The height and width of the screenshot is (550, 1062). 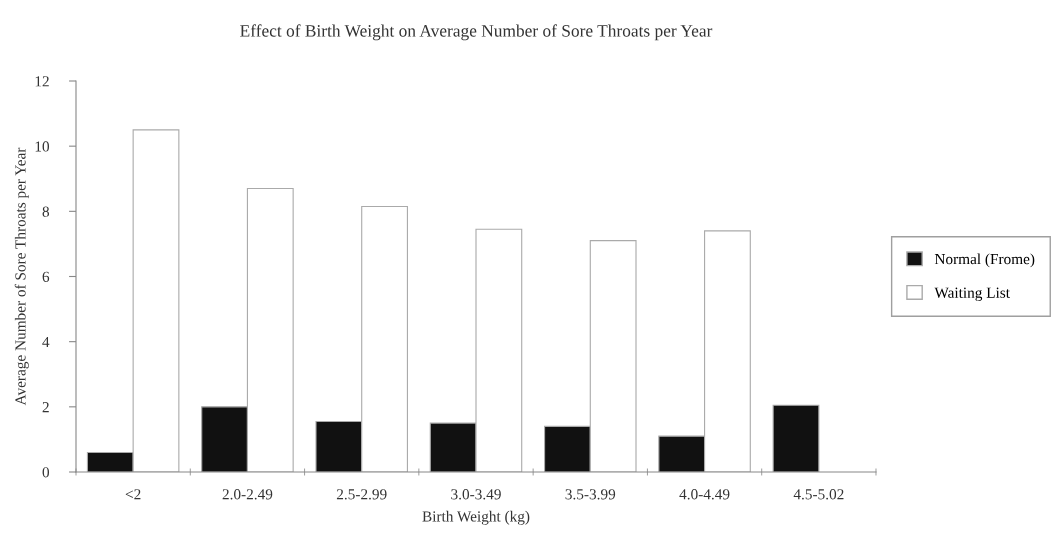 I want to click on x-tick-label: 3.5-3.99, so click(x=590, y=494).